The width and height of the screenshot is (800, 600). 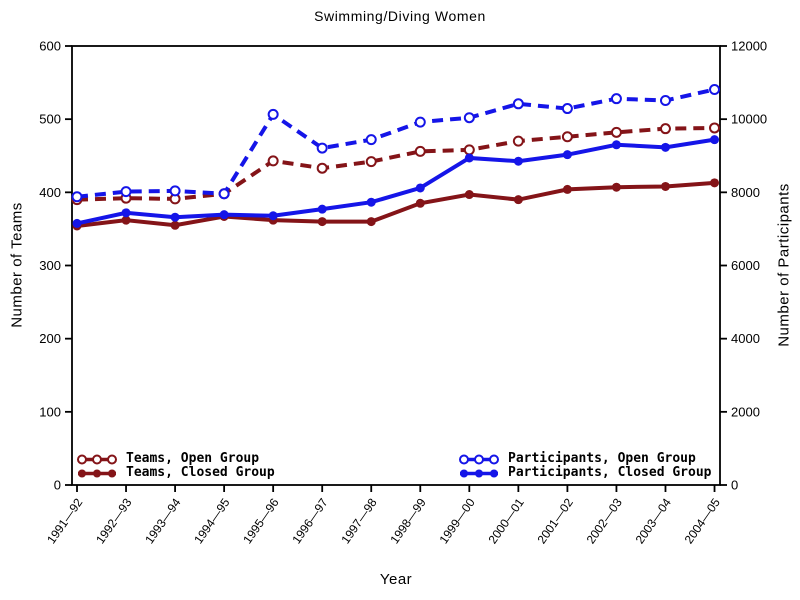 I want to click on x-axis-tick-label: 2002—03, so click(x=605, y=520).